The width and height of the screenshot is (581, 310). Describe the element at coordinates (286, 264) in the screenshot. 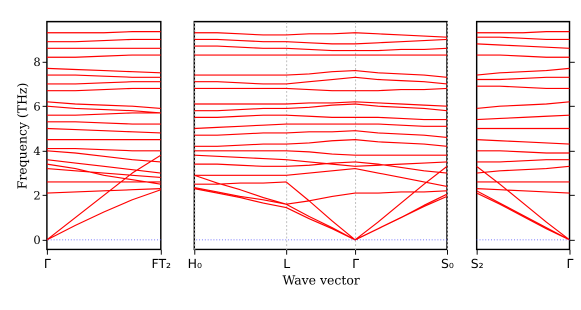

I see `x-tick-label: L` at that location.